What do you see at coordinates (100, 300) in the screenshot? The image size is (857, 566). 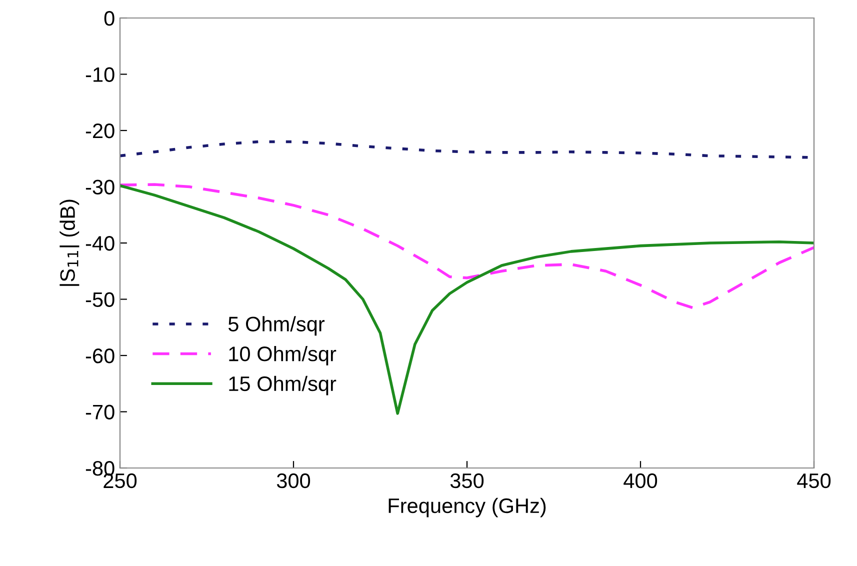 I see `y-tick-label: -50` at bounding box center [100, 300].